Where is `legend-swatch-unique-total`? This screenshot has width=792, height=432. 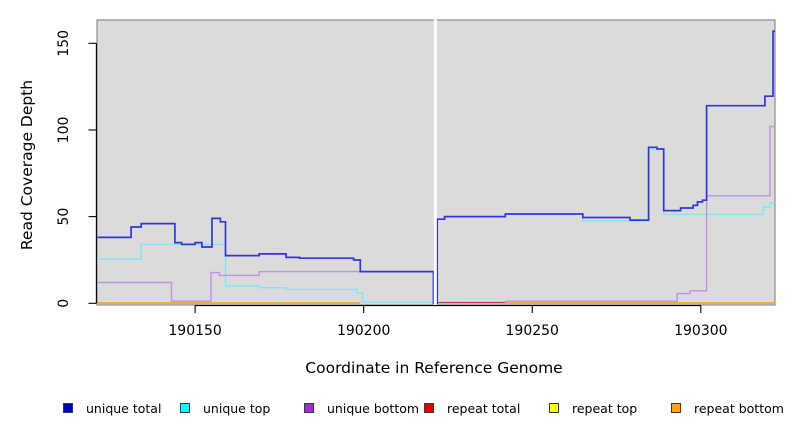 legend-swatch-unique-total is located at coordinates (68, 408).